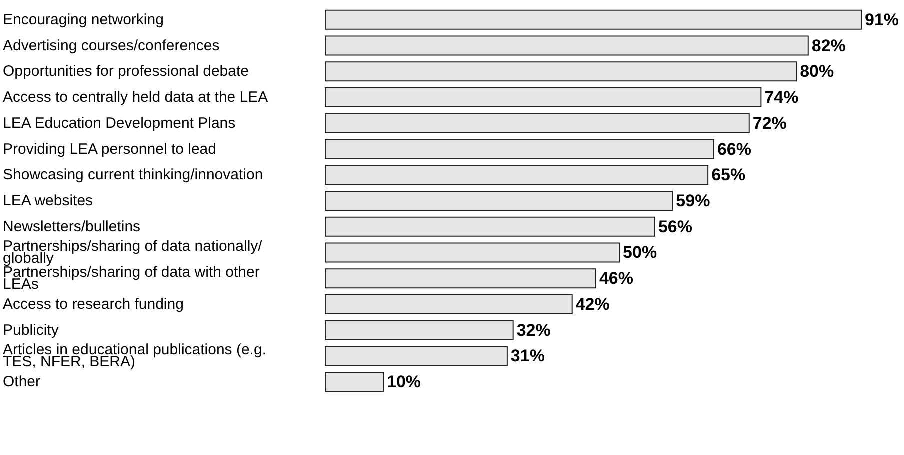 The height and width of the screenshot is (455, 904). What do you see at coordinates (693, 201) in the screenshot?
I see `data-label: 59%` at bounding box center [693, 201].